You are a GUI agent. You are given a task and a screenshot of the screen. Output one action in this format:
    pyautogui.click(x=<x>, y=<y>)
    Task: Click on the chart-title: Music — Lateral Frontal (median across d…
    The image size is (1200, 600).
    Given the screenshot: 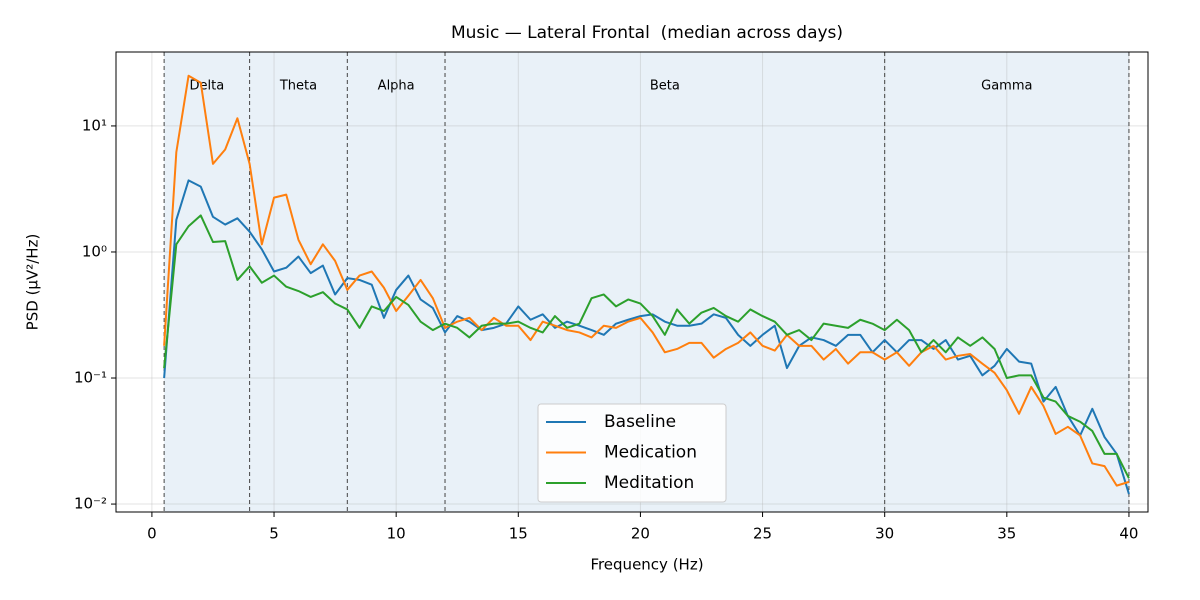 What is the action you would take?
    pyautogui.click(x=647, y=33)
    